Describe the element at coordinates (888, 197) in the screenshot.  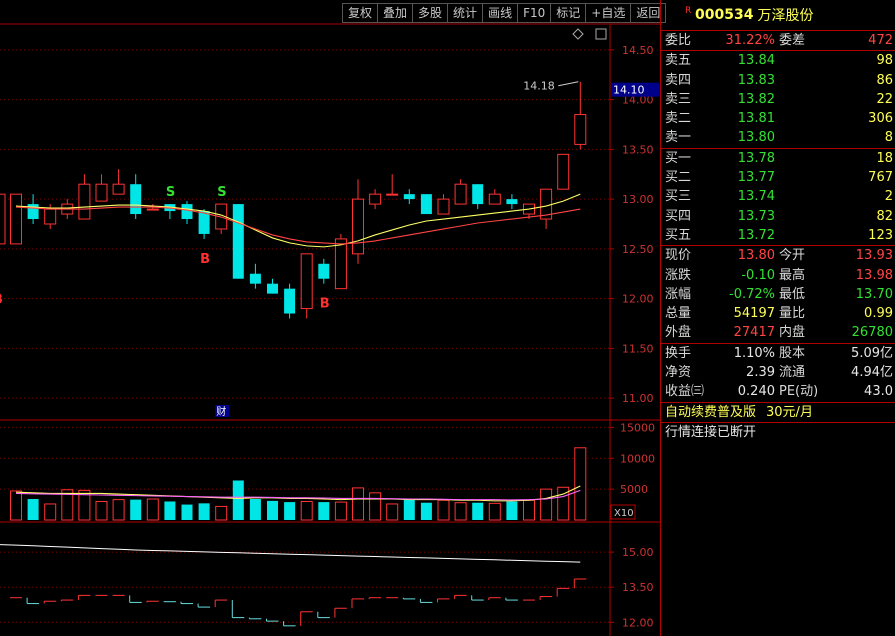
I see `level-volume: 2` at that location.